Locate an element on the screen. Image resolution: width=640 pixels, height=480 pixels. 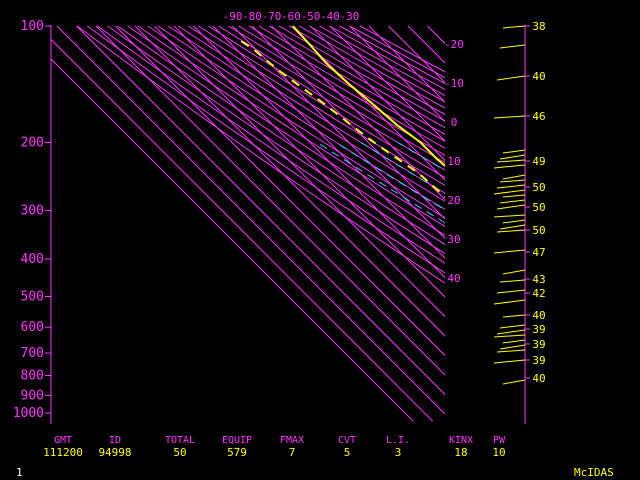
wind-speed-label: 47 is located at coordinates (538, 252).